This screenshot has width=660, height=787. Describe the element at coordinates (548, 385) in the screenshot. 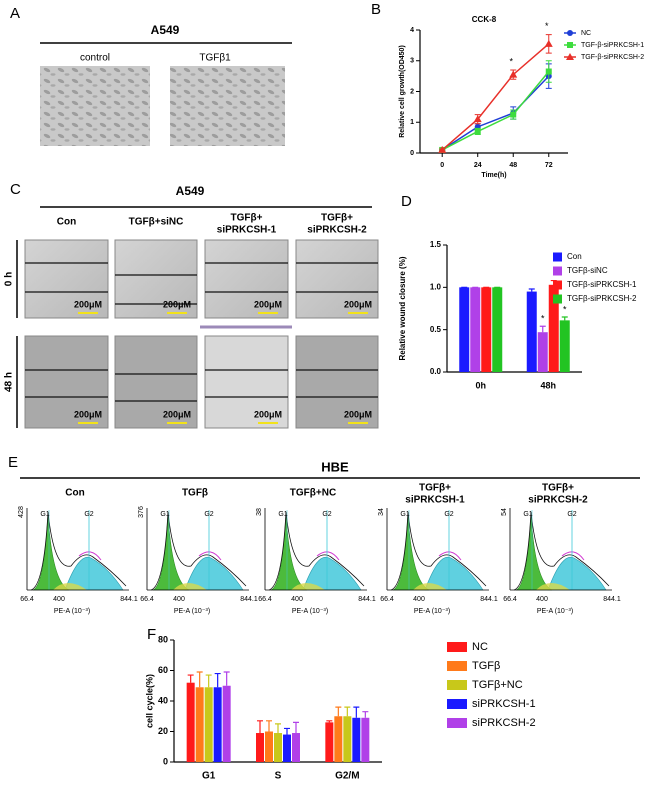

I see `x-tick-label: 48h` at that location.